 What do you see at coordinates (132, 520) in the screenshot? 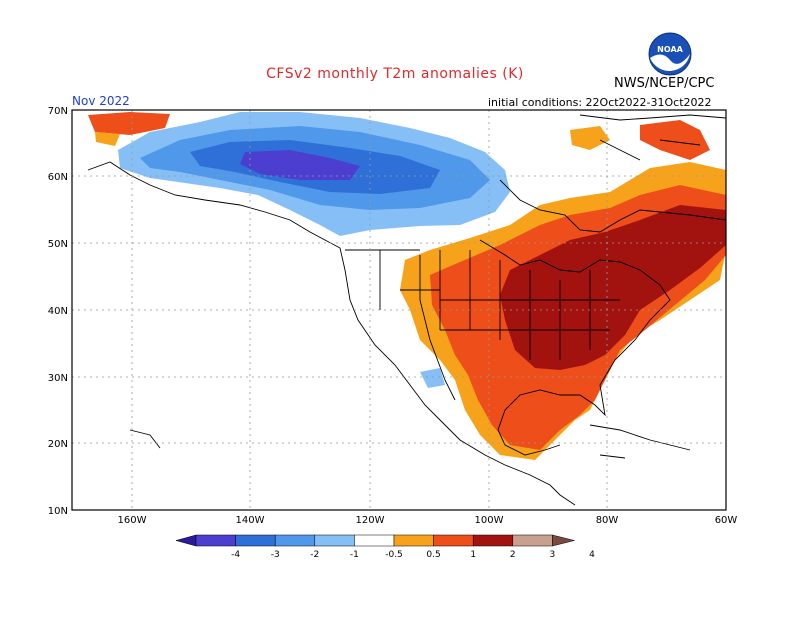
I see `lon-label: 160W` at bounding box center [132, 520].